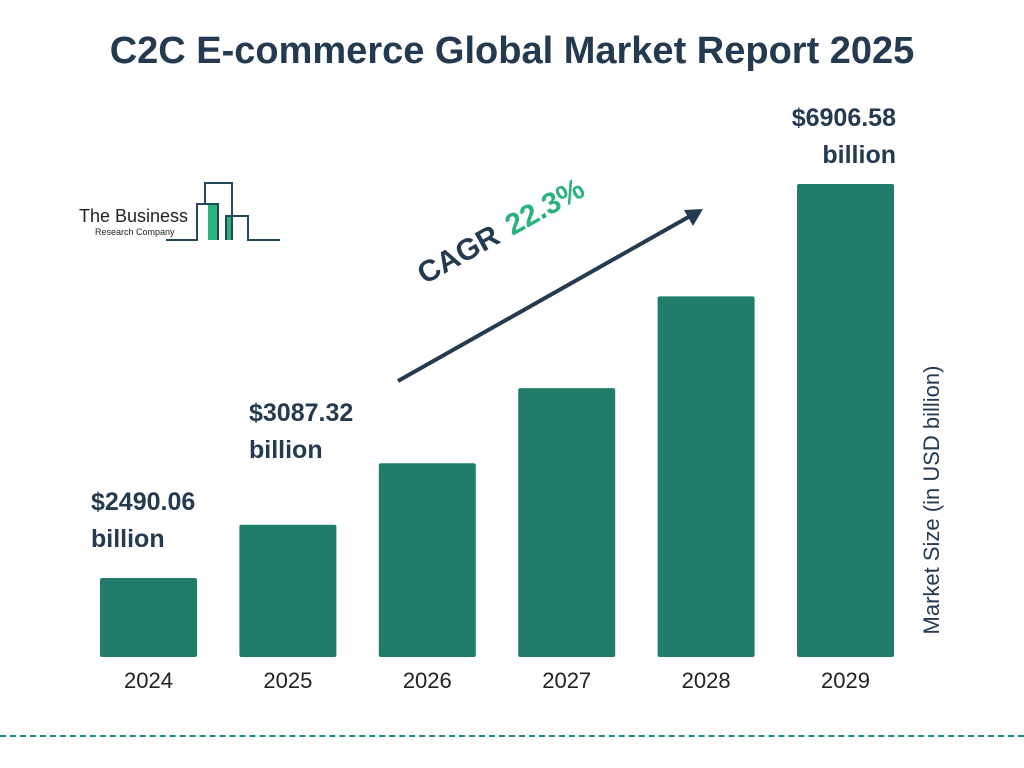 Image resolution: width=1024 pixels, height=768 pixels. What do you see at coordinates (148, 617) in the screenshot?
I see `bar-2024` at bounding box center [148, 617].